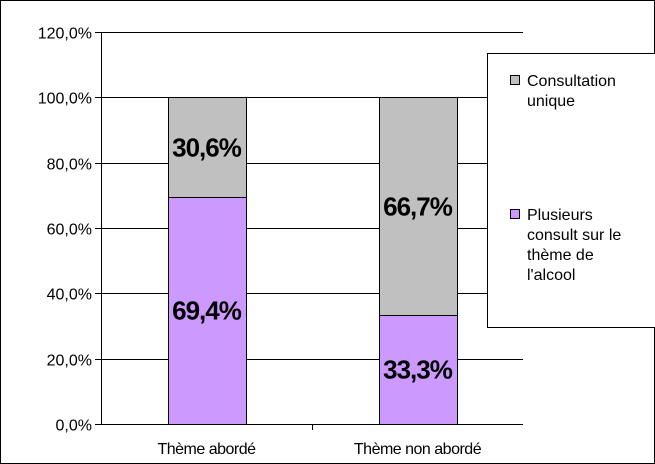  I want to click on data-label: 66,7%, so click(418, 206).